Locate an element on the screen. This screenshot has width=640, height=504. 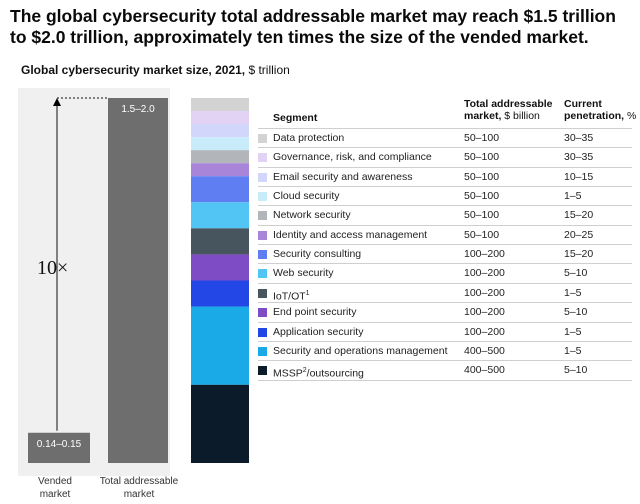
segment-name: IoT/OT1 is located at coordinates (291, 295).